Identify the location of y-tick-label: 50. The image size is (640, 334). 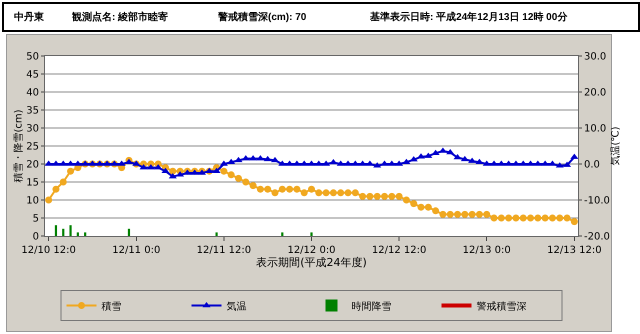
(32, 57).